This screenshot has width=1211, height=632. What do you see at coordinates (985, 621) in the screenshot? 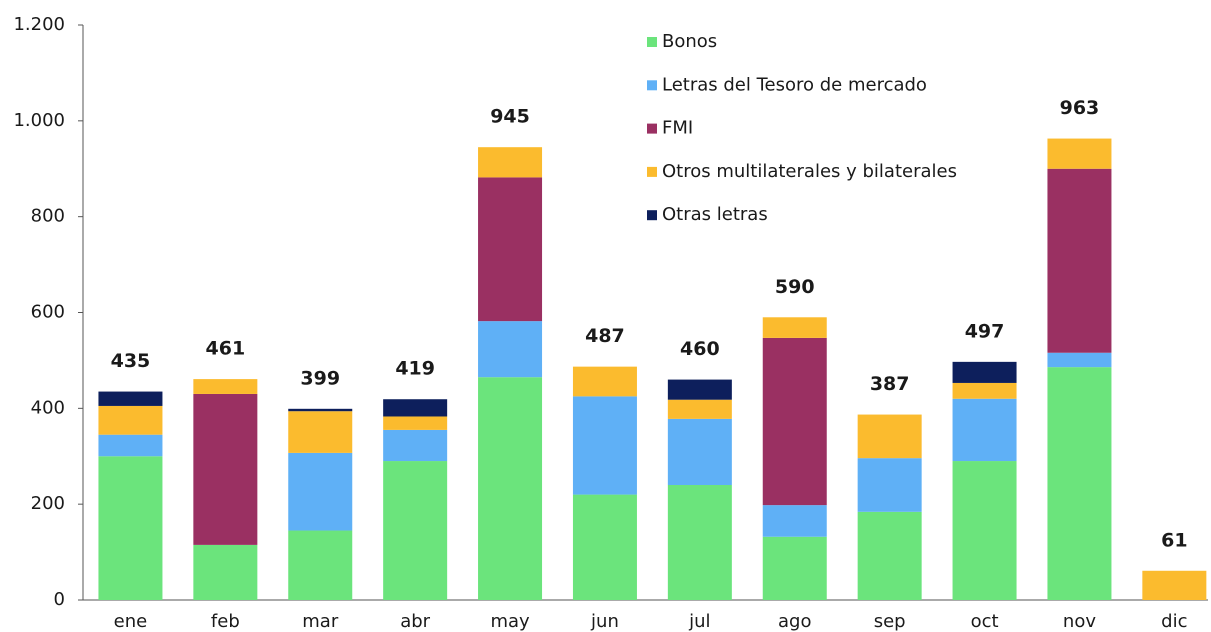
I see `x-tick-label: oct` at bounding box center [985, 621].